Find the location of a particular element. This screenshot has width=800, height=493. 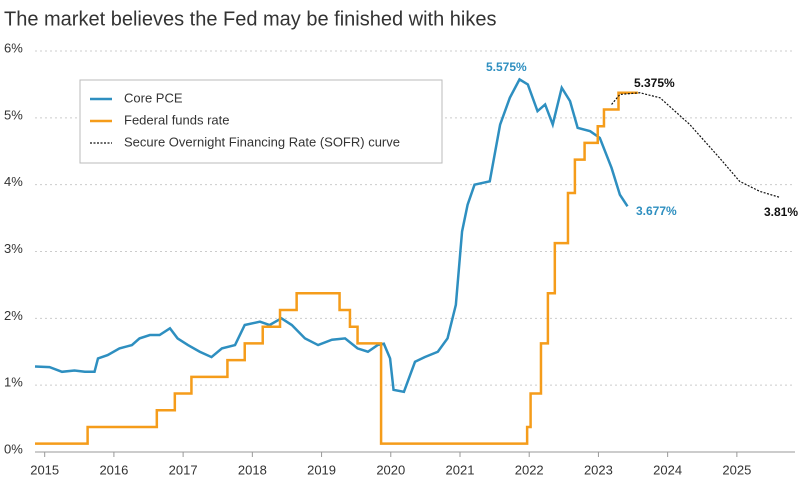

y-tick-label: 0% is located at coordinates (13, 448).